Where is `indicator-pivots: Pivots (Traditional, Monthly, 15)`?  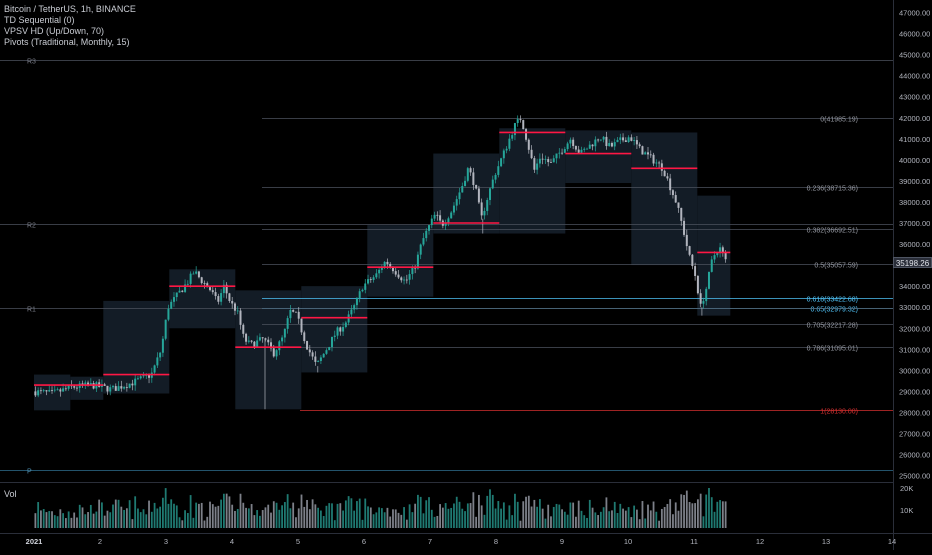 indicator-pivots: Pivots (Traditional, Monthly, 15) is located at coordinates (67, 42).